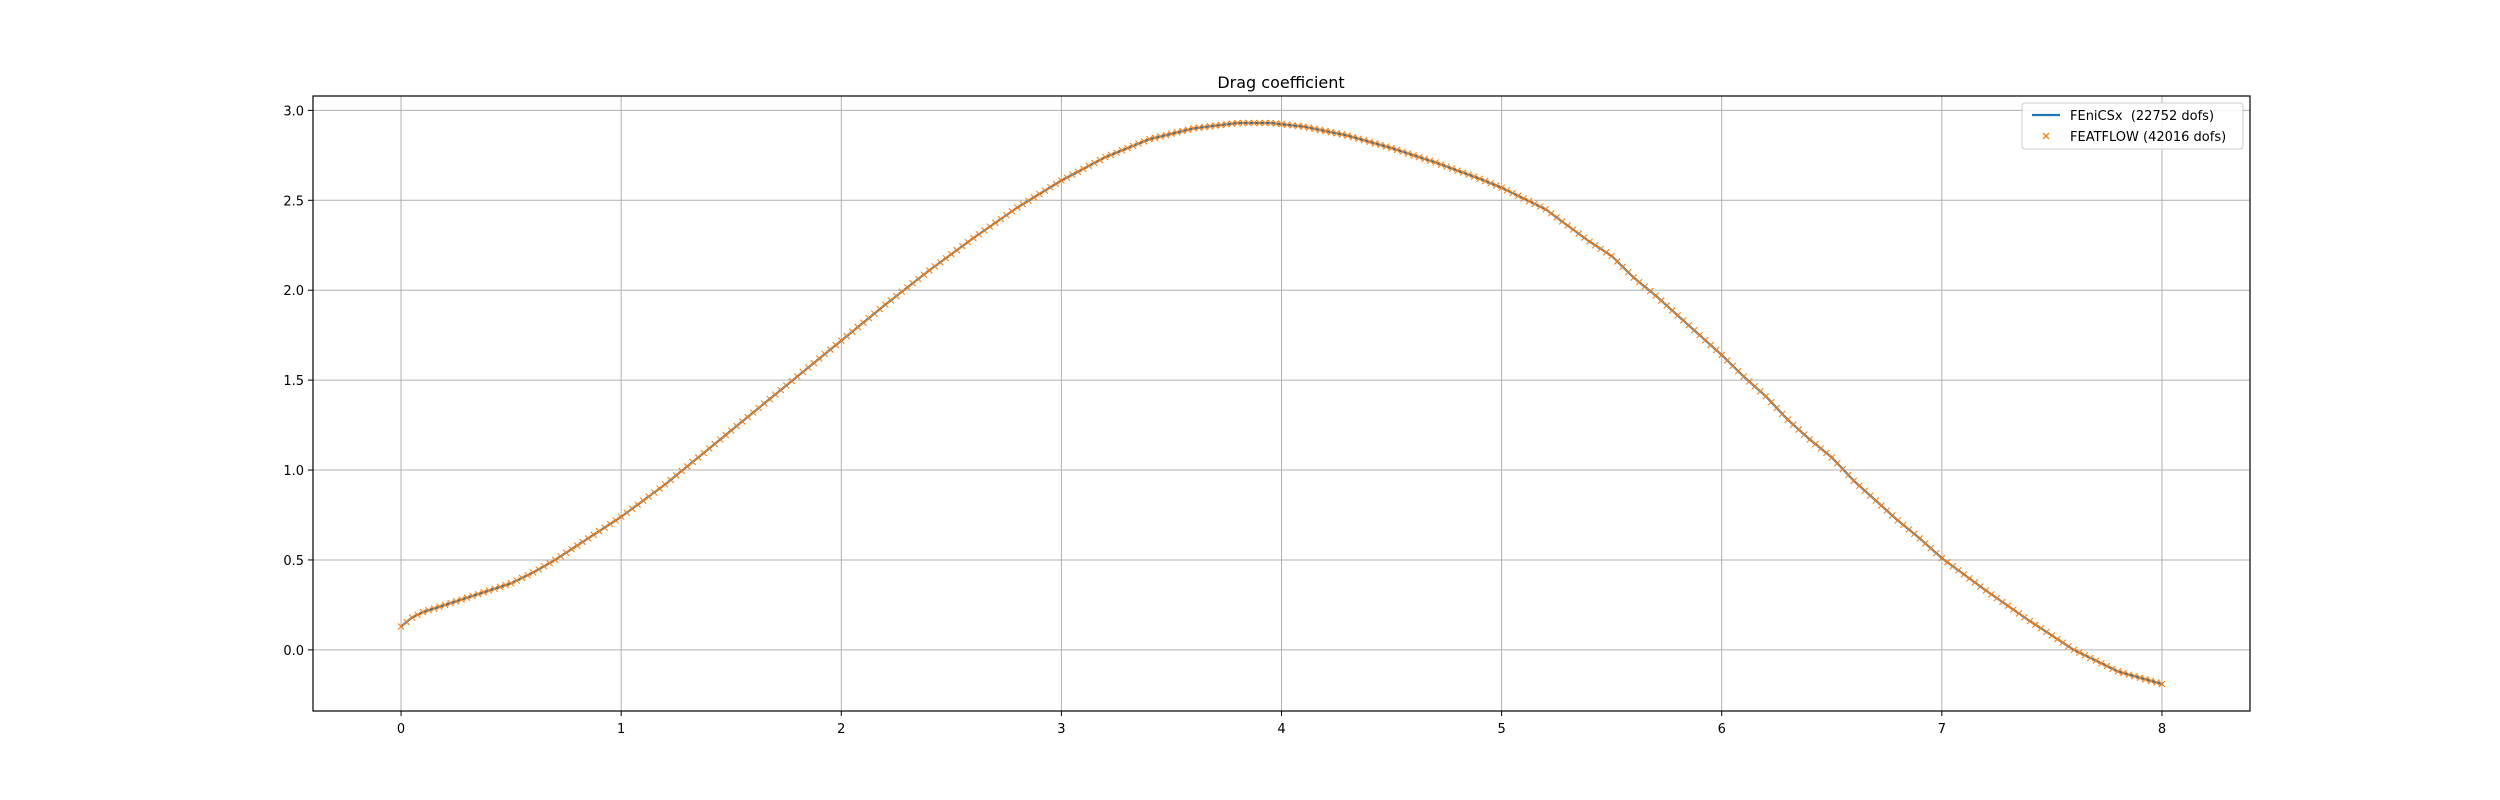 The width and height of the screenshot is (2500, 800). I want to click on y-tick-label: 2.0, so click(293, 291).